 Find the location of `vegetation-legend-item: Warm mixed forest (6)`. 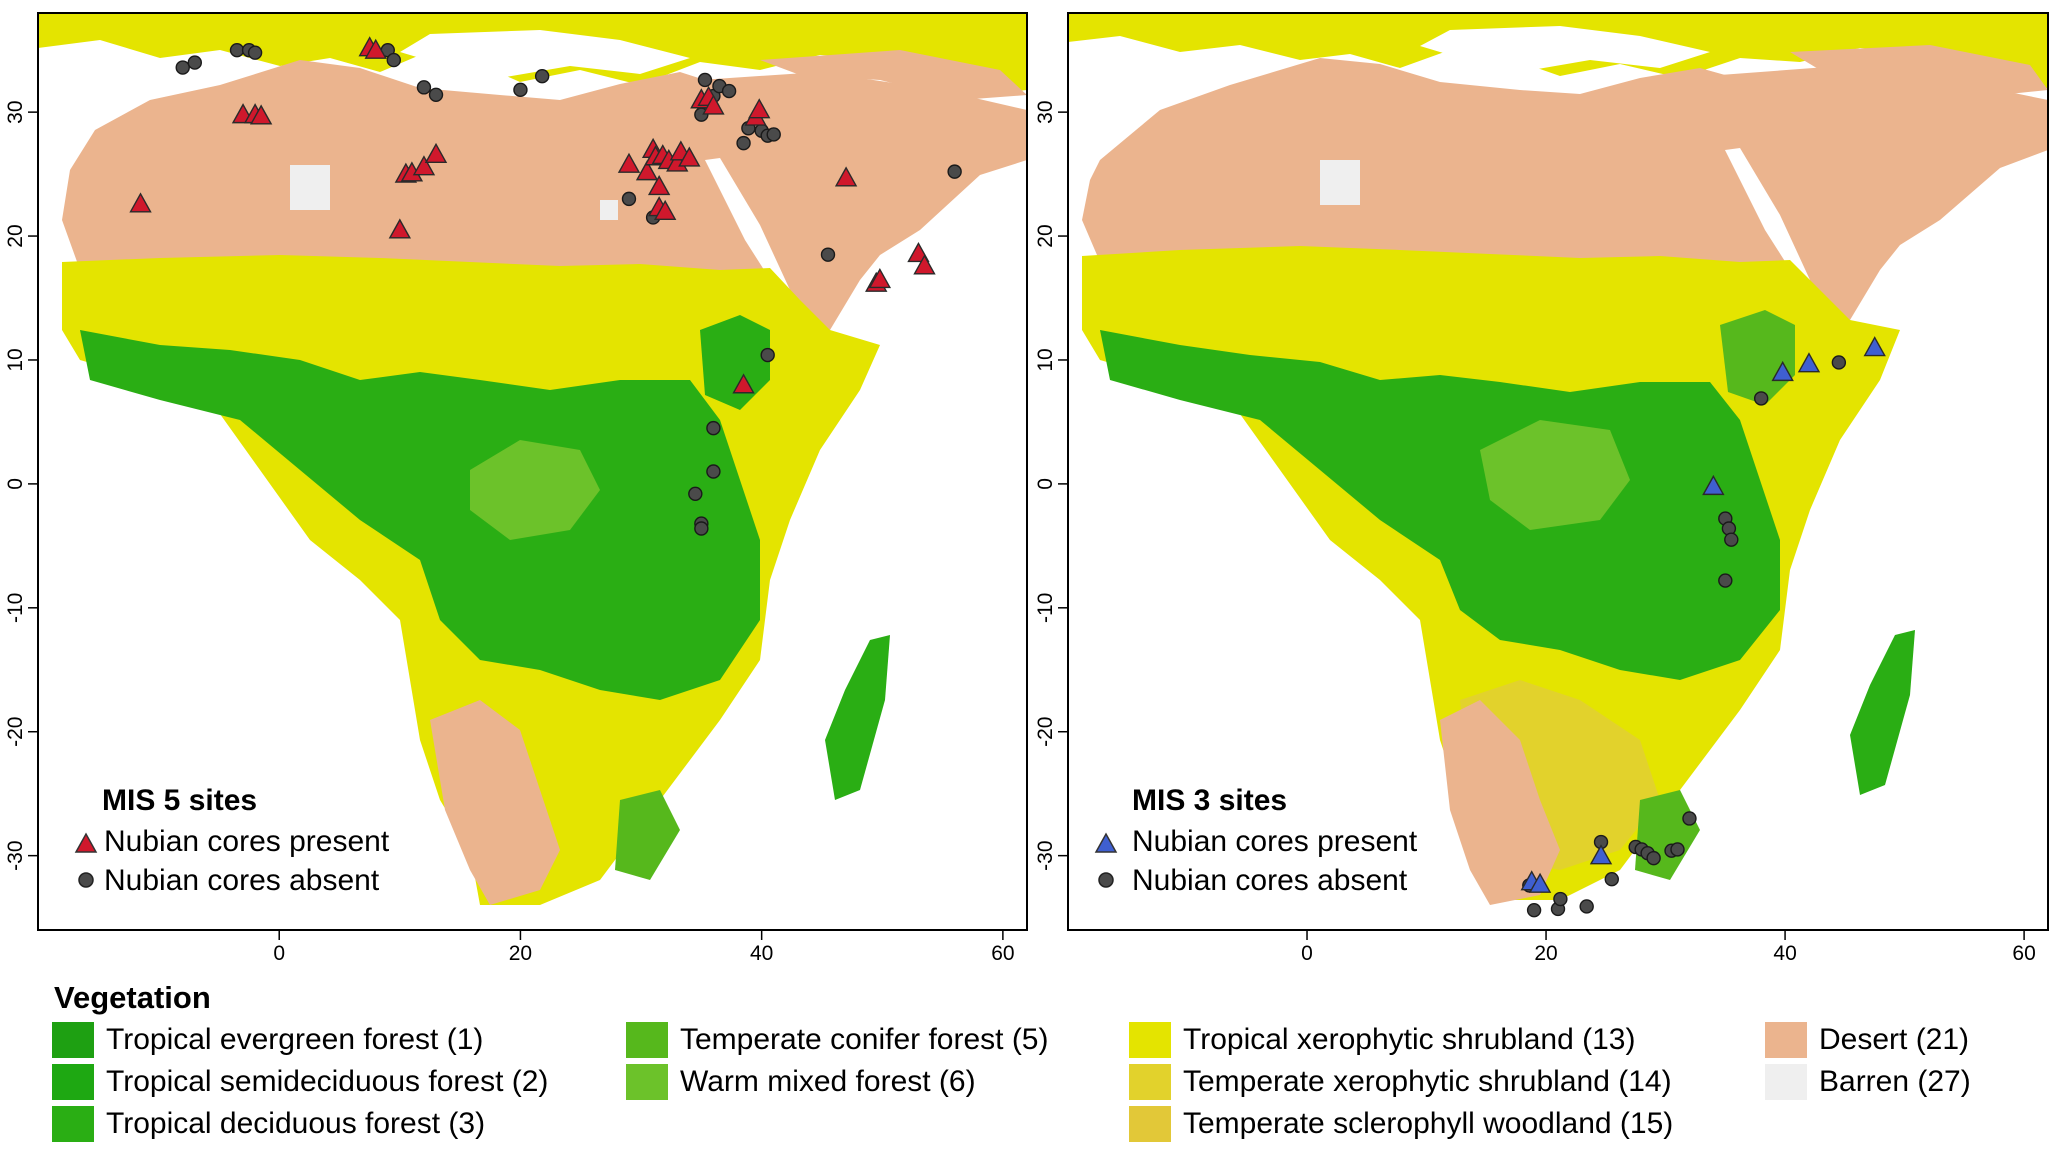

vegetation-legend-item: Warm mixed forest (6) is located at coordinates (801, 1082).